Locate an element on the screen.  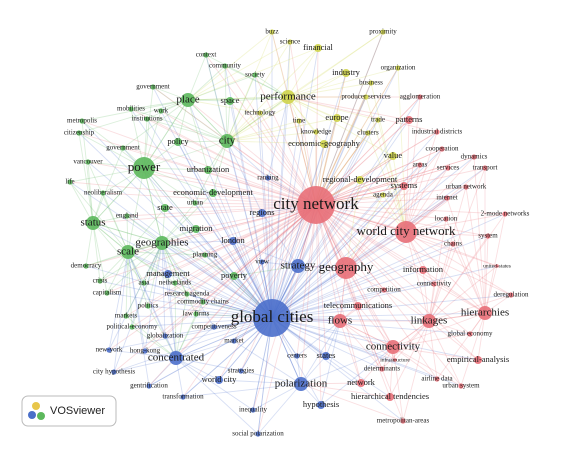
node-label: regions is located at coordinates (261, 212).